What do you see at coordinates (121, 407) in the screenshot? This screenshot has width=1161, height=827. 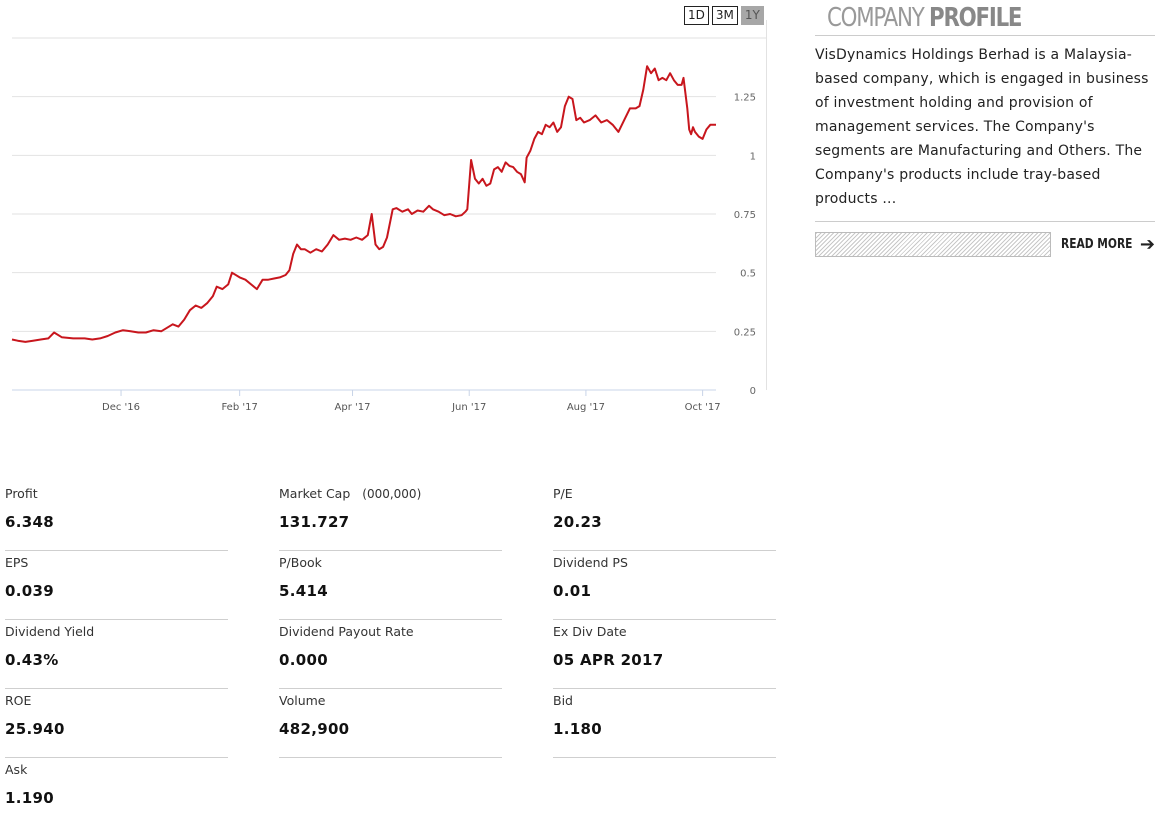 I see `x-tick-label: Dec '16` at bounding box center [121, 407].